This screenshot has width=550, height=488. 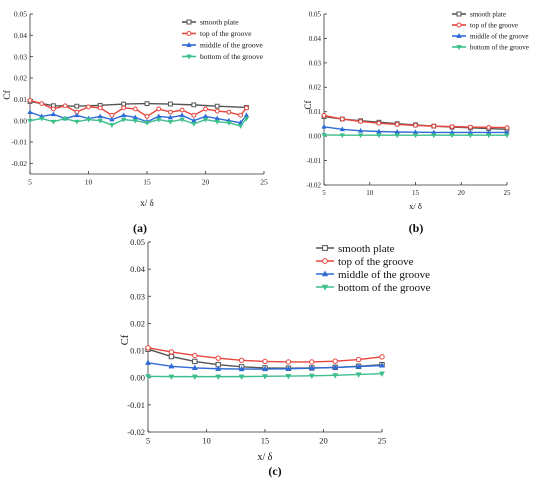 I want to click on y-tick-label: 0.02, so click(x=20, y=78).